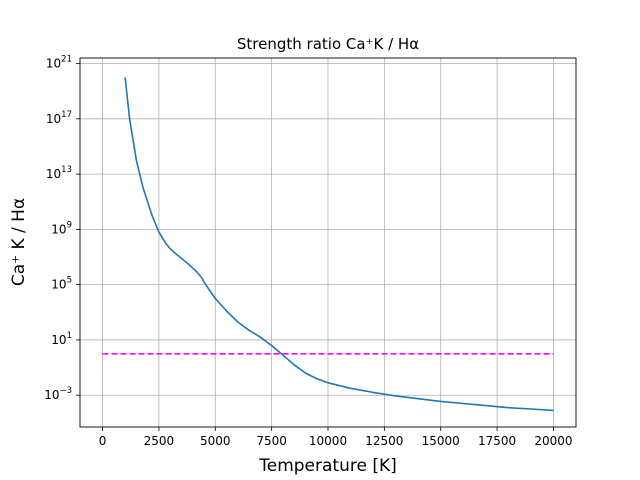 This screenshot has width=640, height=480. I want to click on x-tick-label: 7500, so click(271, 441).